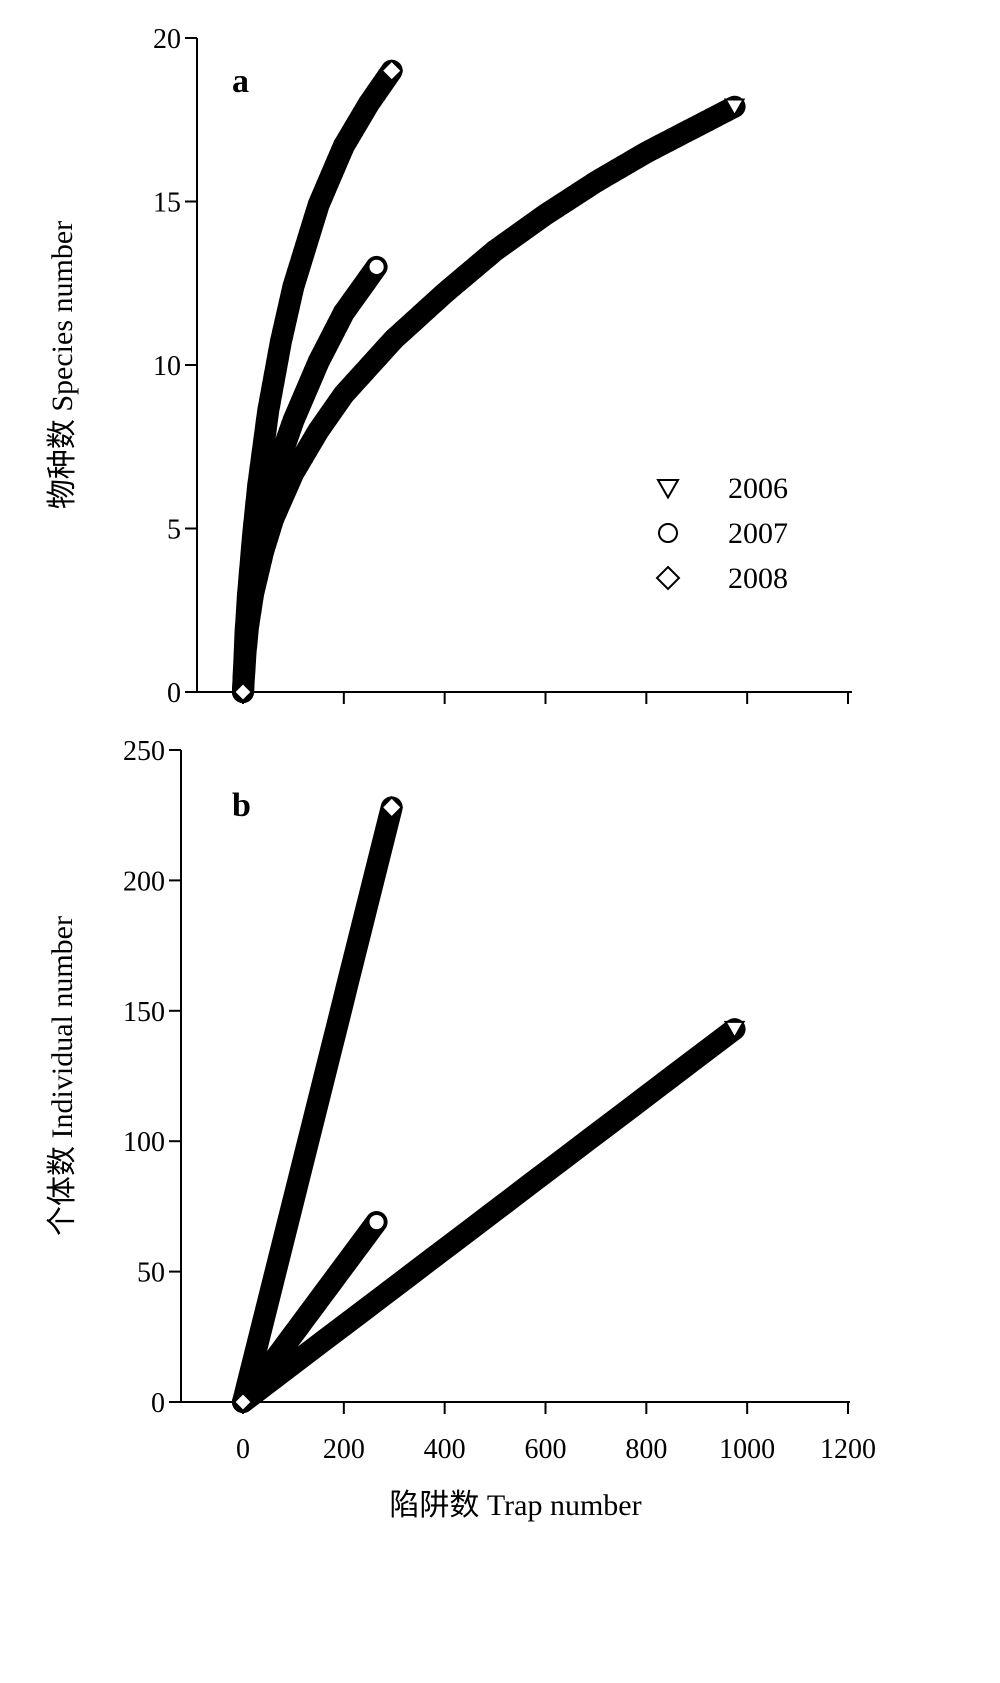 The image size is (1000, 1683). Describe the element at coordinates (445, 1449) in the screenshot. I see `x-tick-label: 400` at that location.